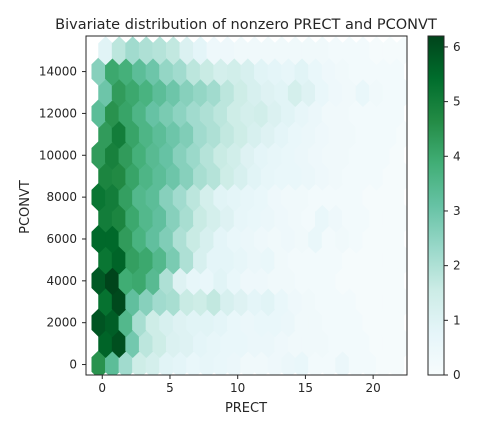 Image resolution: width=504 pixels, height=432 pixels. What do you see at coordinates (246, 408) in the screenshot?
I see `x-axis-label: PRECT` at bounding box center [246, 408].